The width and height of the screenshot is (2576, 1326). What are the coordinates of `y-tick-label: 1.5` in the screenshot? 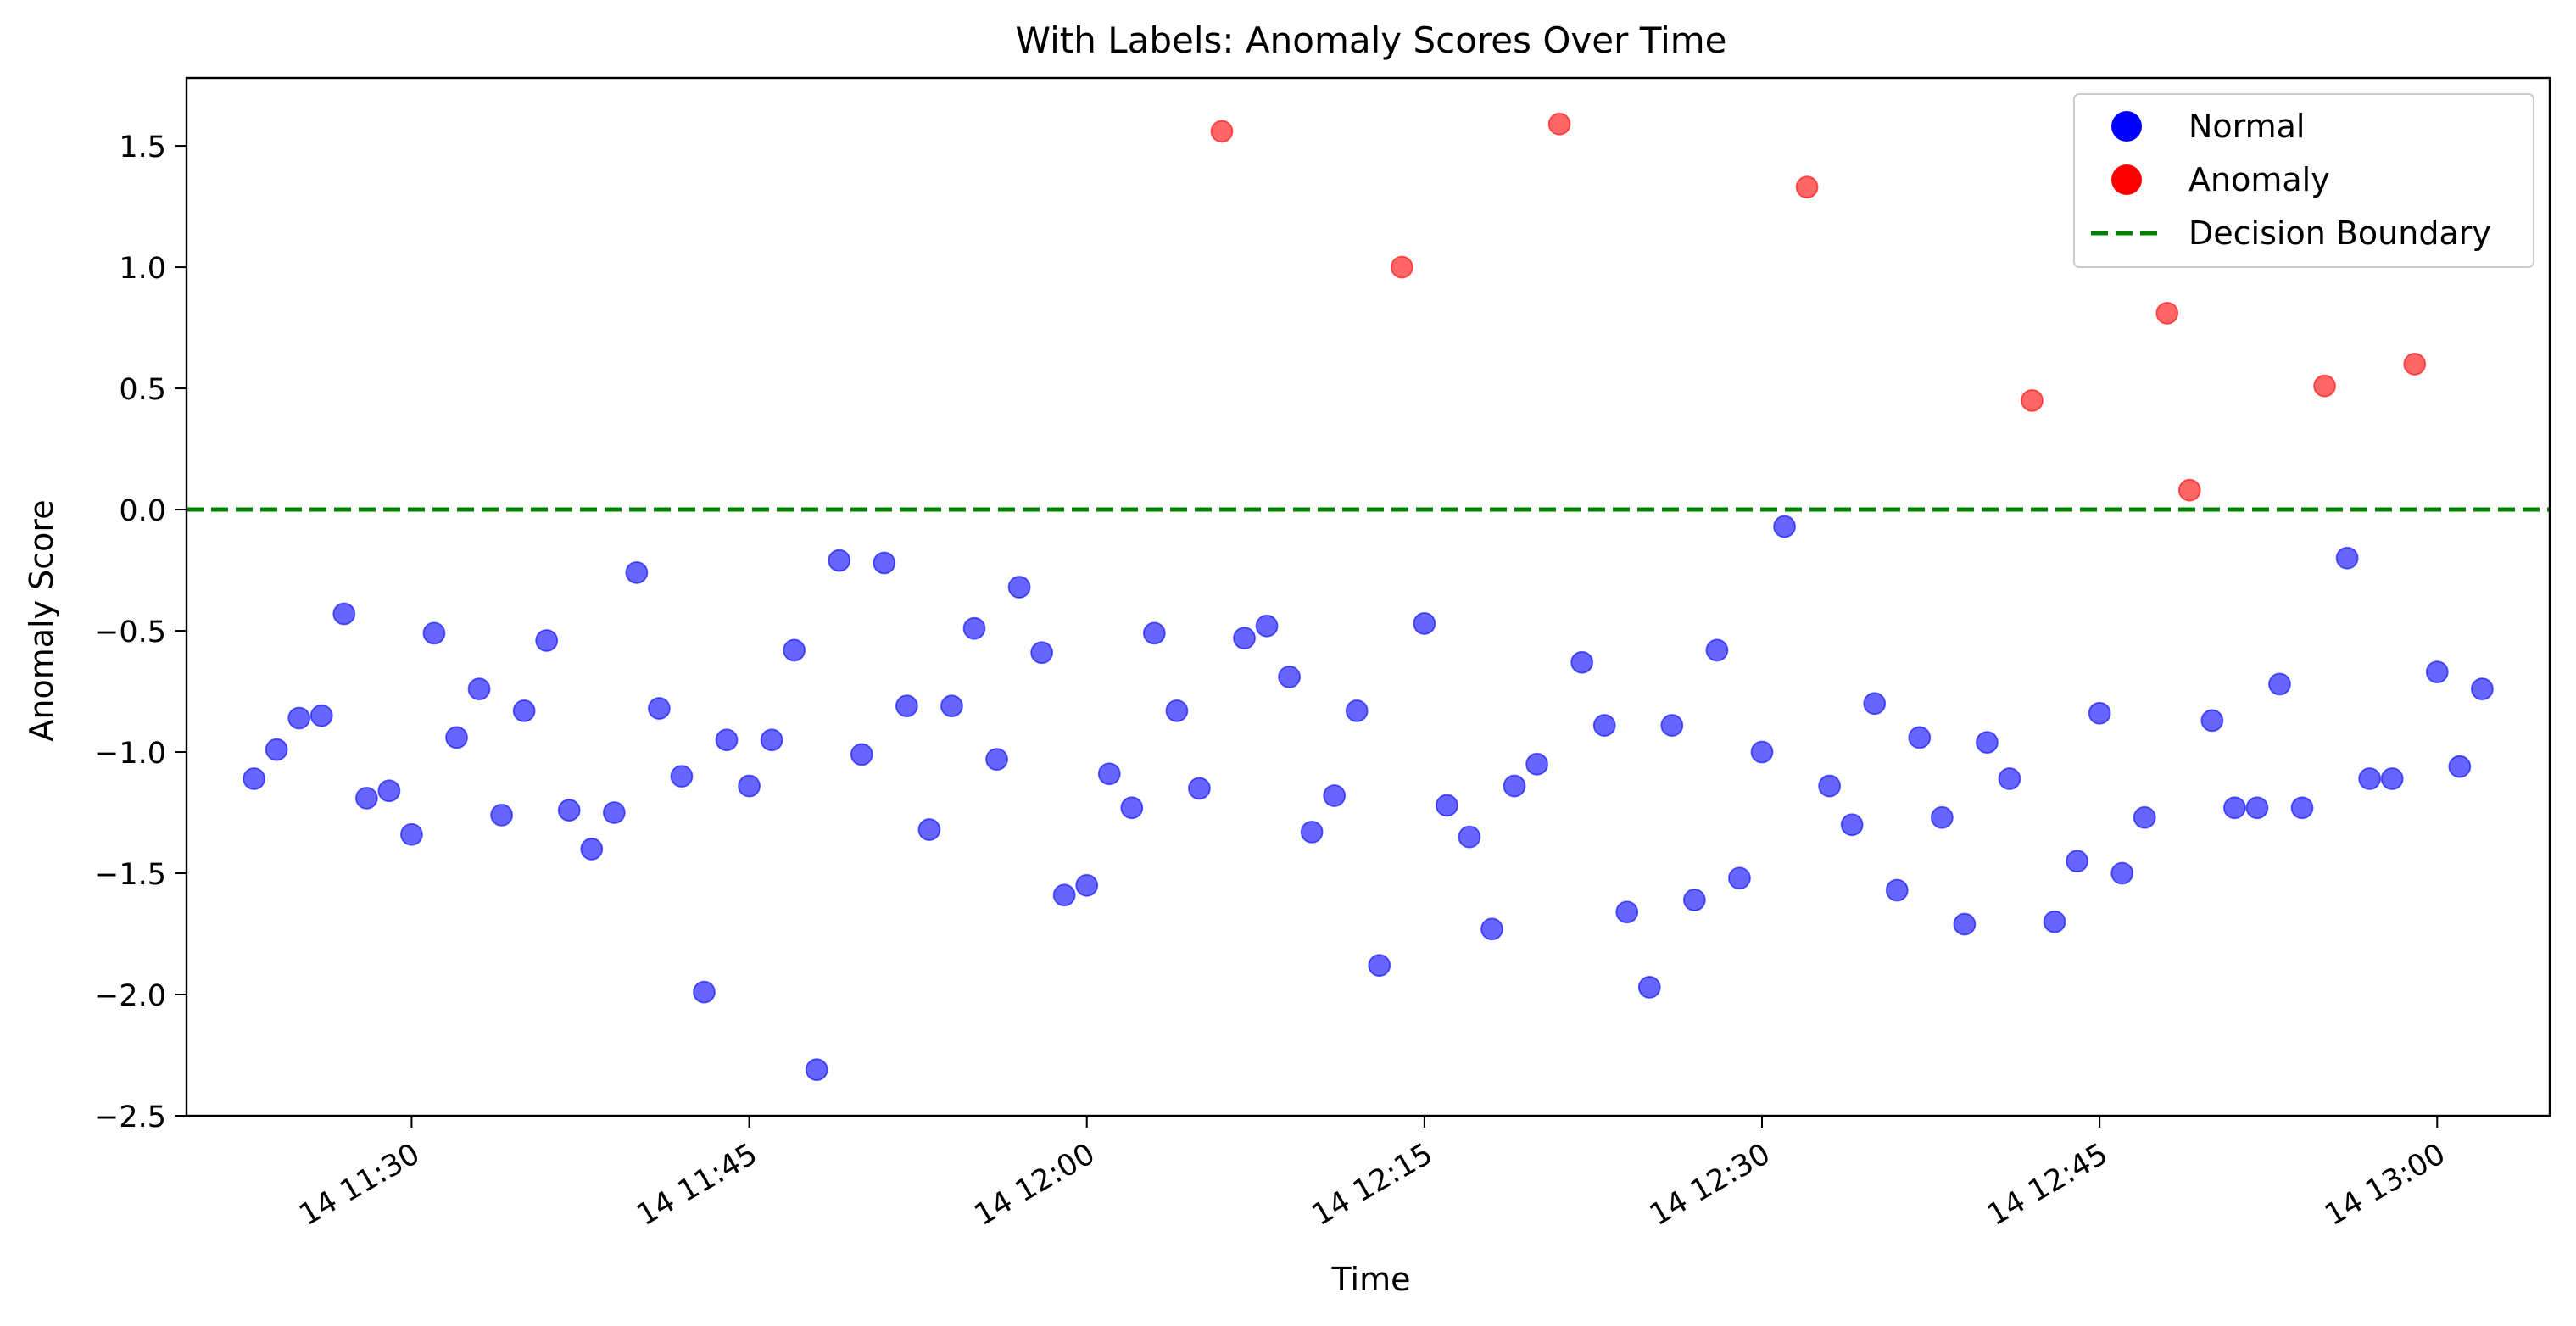 It's located at (142, 147).